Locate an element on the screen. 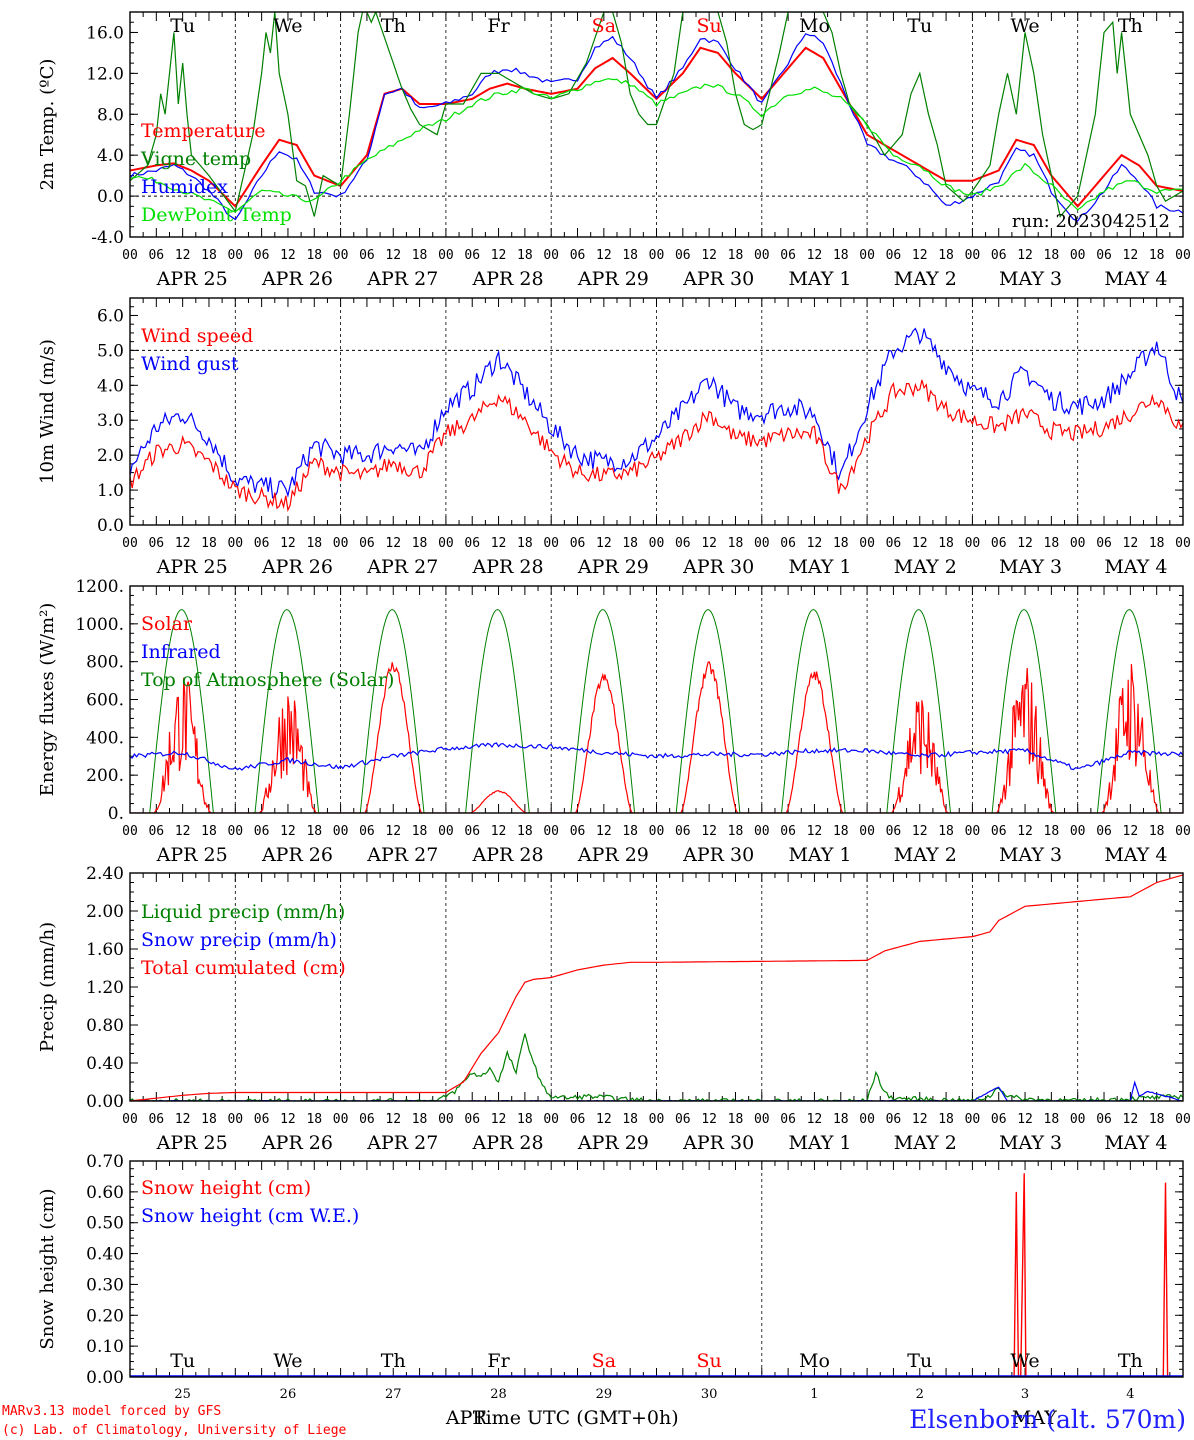  y-tick-label: 16.0 is located at coordinates (105, 33).